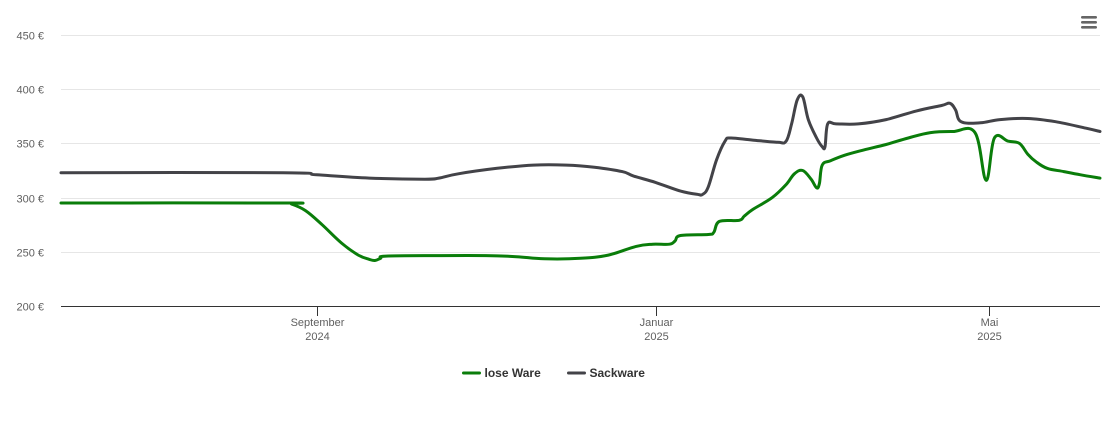  Describe the element at coordinates (657, 323) in the screenshot. I see `x-tick-label-month: Januar` at that location.